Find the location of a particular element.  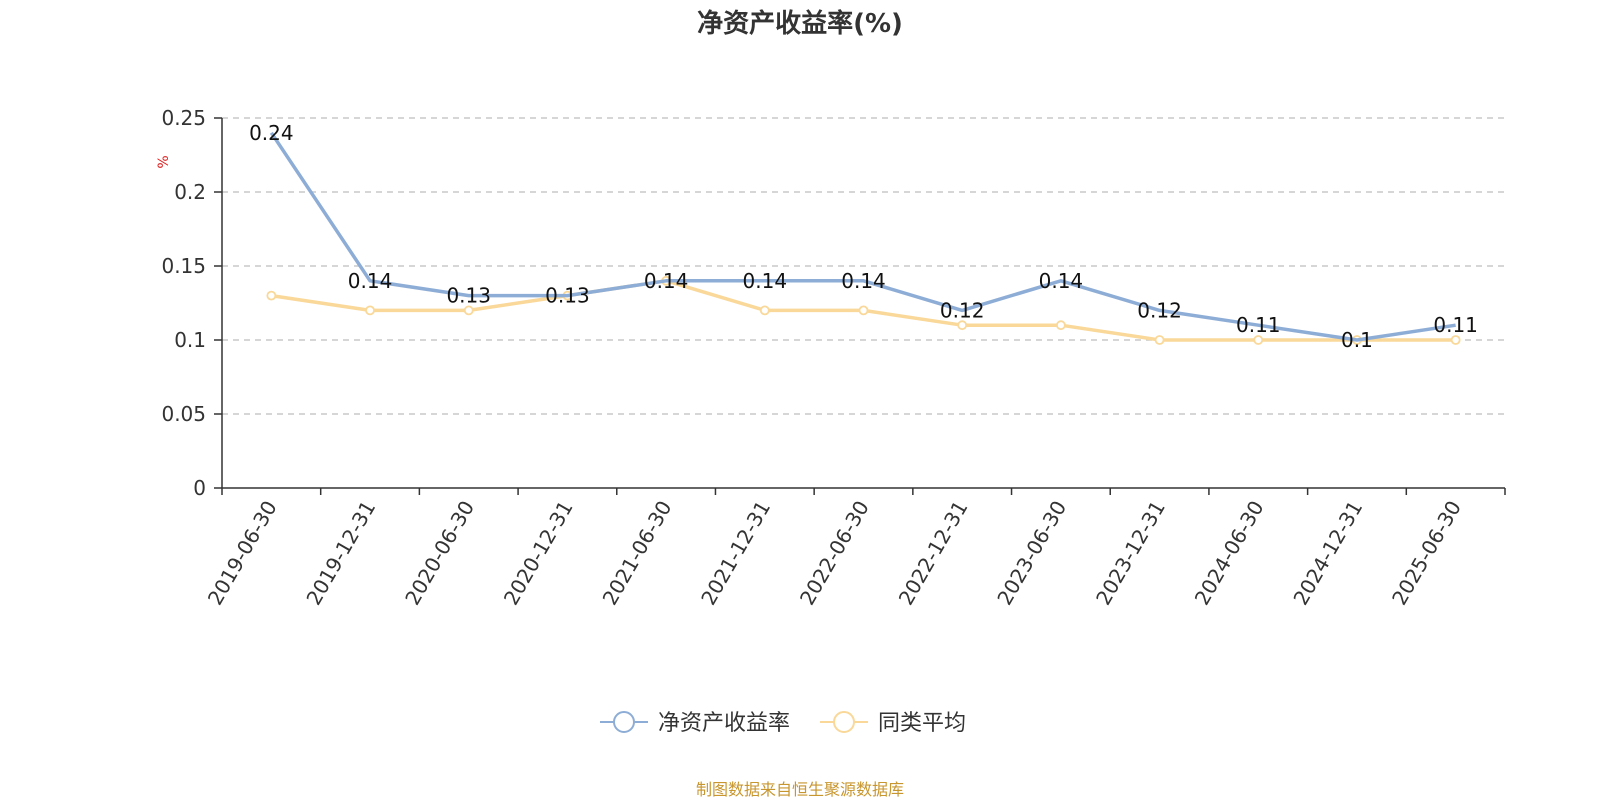

x-tick-label: 2022-12-31 is located at coordinates (933, 553).